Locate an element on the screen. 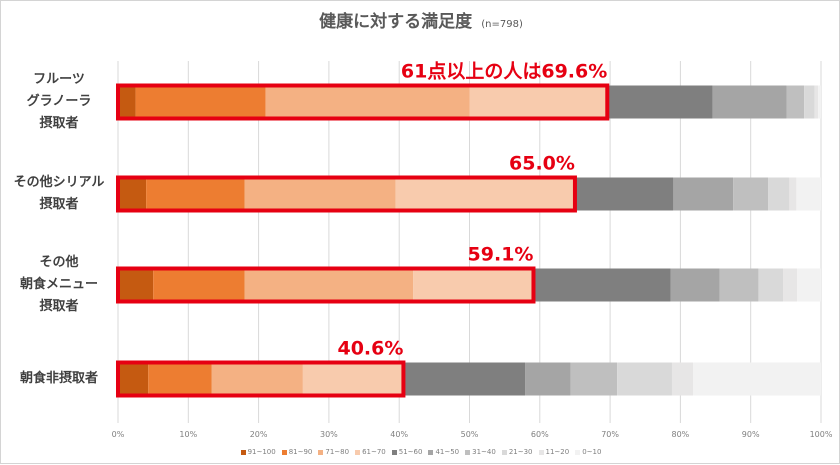 This screenshot has width=840, height=465. legend-label: 11~20 is located at coordinates (557, 452).